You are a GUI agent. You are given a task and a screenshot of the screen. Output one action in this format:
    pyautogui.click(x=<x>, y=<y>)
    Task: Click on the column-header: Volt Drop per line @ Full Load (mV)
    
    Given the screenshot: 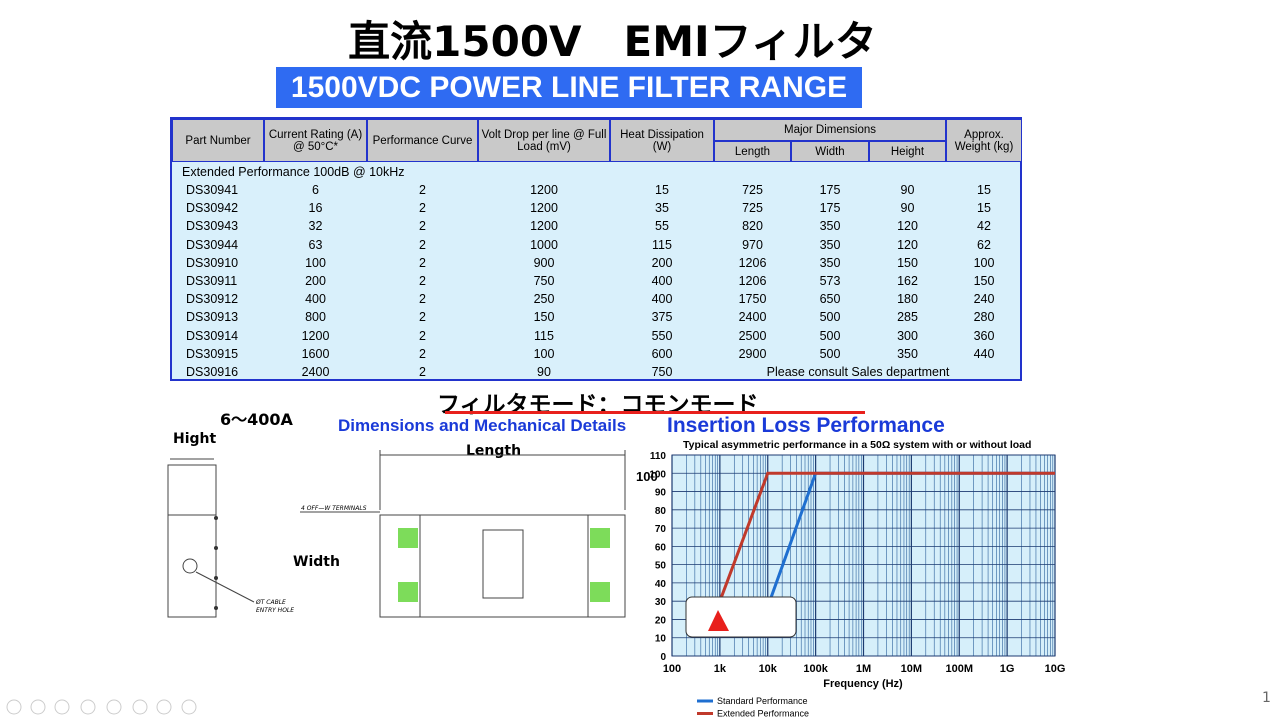 What is the action you would take?
    pyautogui.click(x=544, y=140)
    